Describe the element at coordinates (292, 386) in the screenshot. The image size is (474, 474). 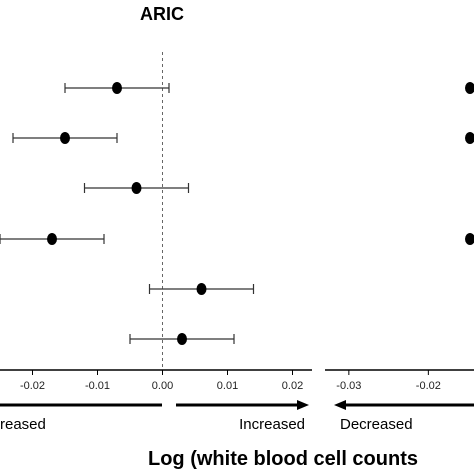
I see `x-tick-label: 0.02` at that location.